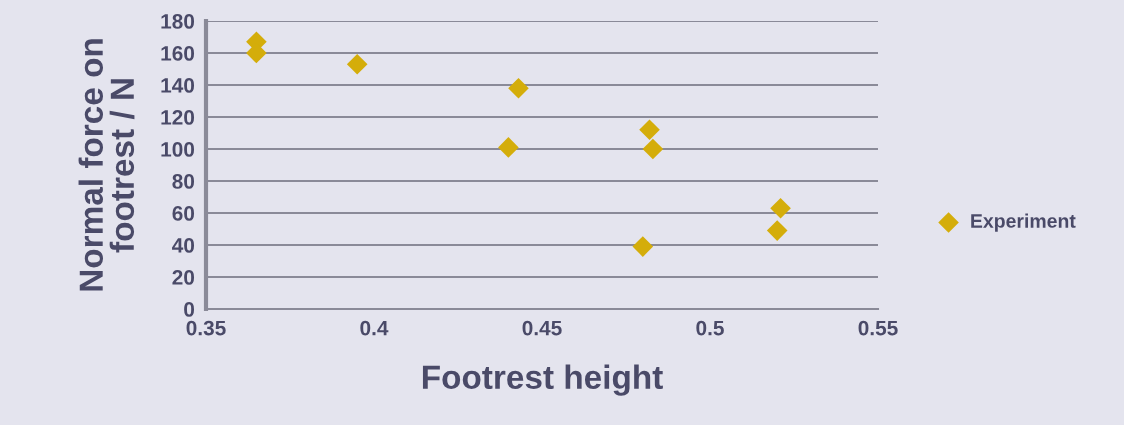  Describe the element at coordinates (183, 277) in the screenshot. I see `y-tick-label: 20` at that location.